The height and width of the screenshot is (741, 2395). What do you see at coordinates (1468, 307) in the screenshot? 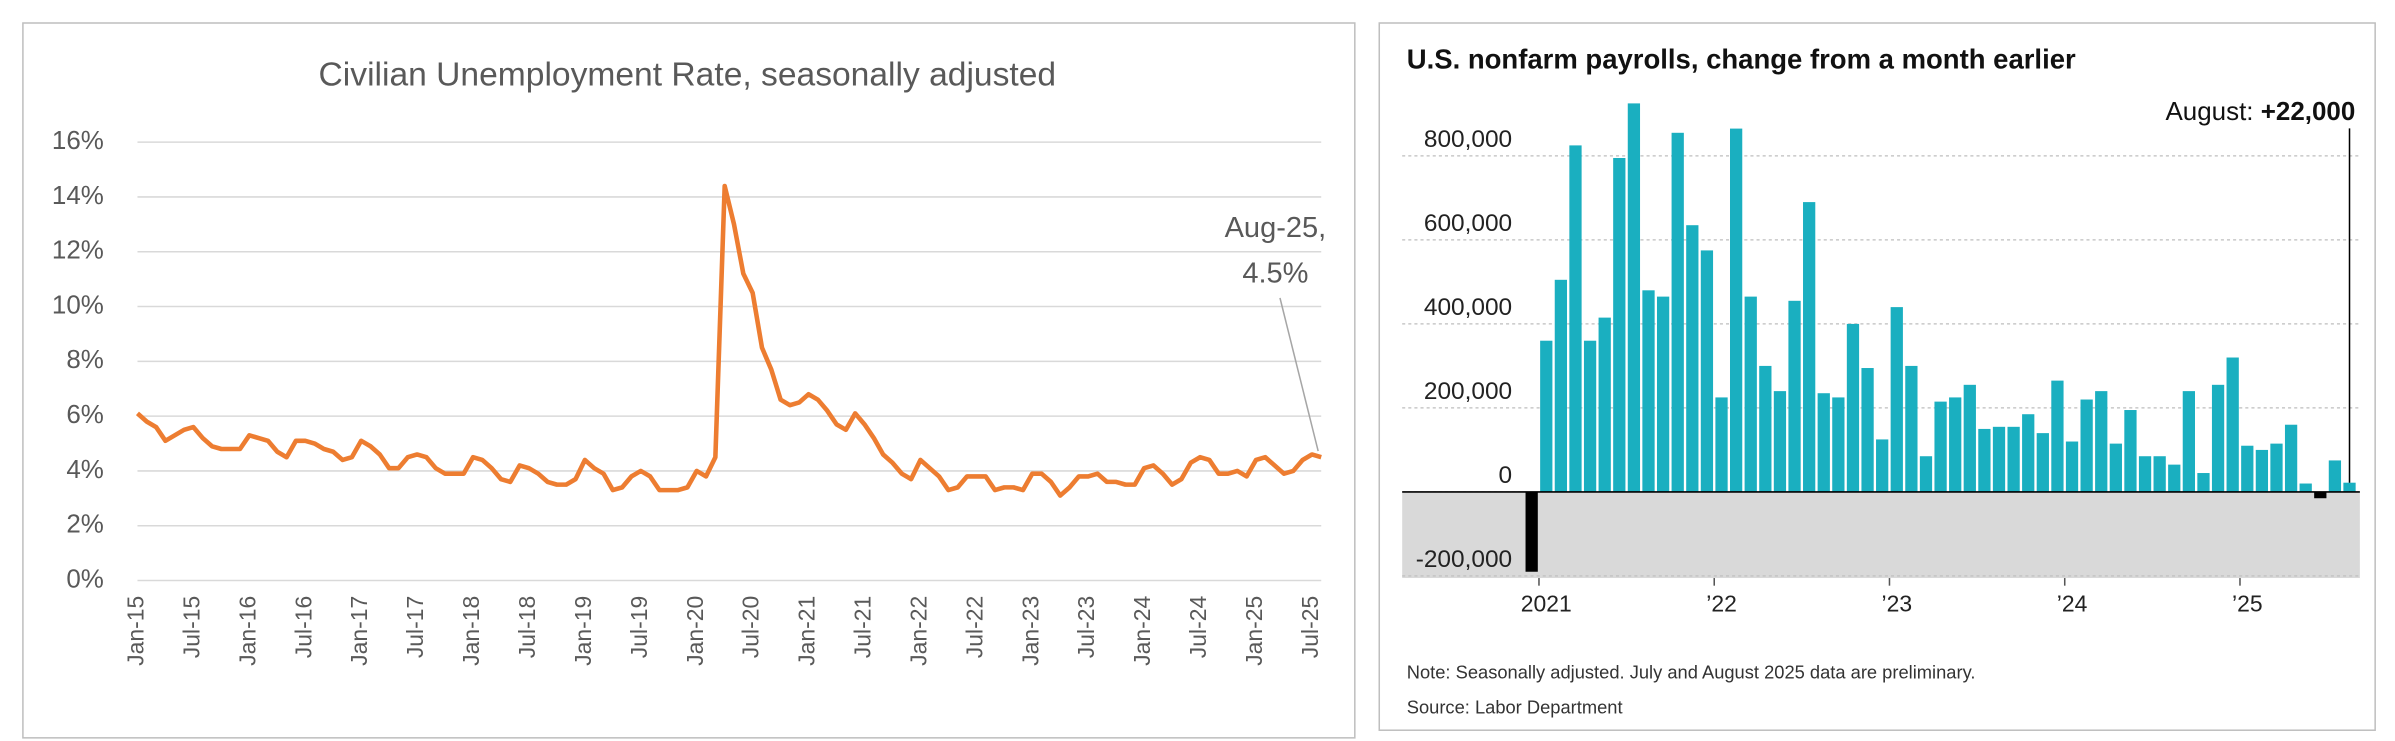
I see `y-tick-label: 400,000` at bounding box center [1468, 307].